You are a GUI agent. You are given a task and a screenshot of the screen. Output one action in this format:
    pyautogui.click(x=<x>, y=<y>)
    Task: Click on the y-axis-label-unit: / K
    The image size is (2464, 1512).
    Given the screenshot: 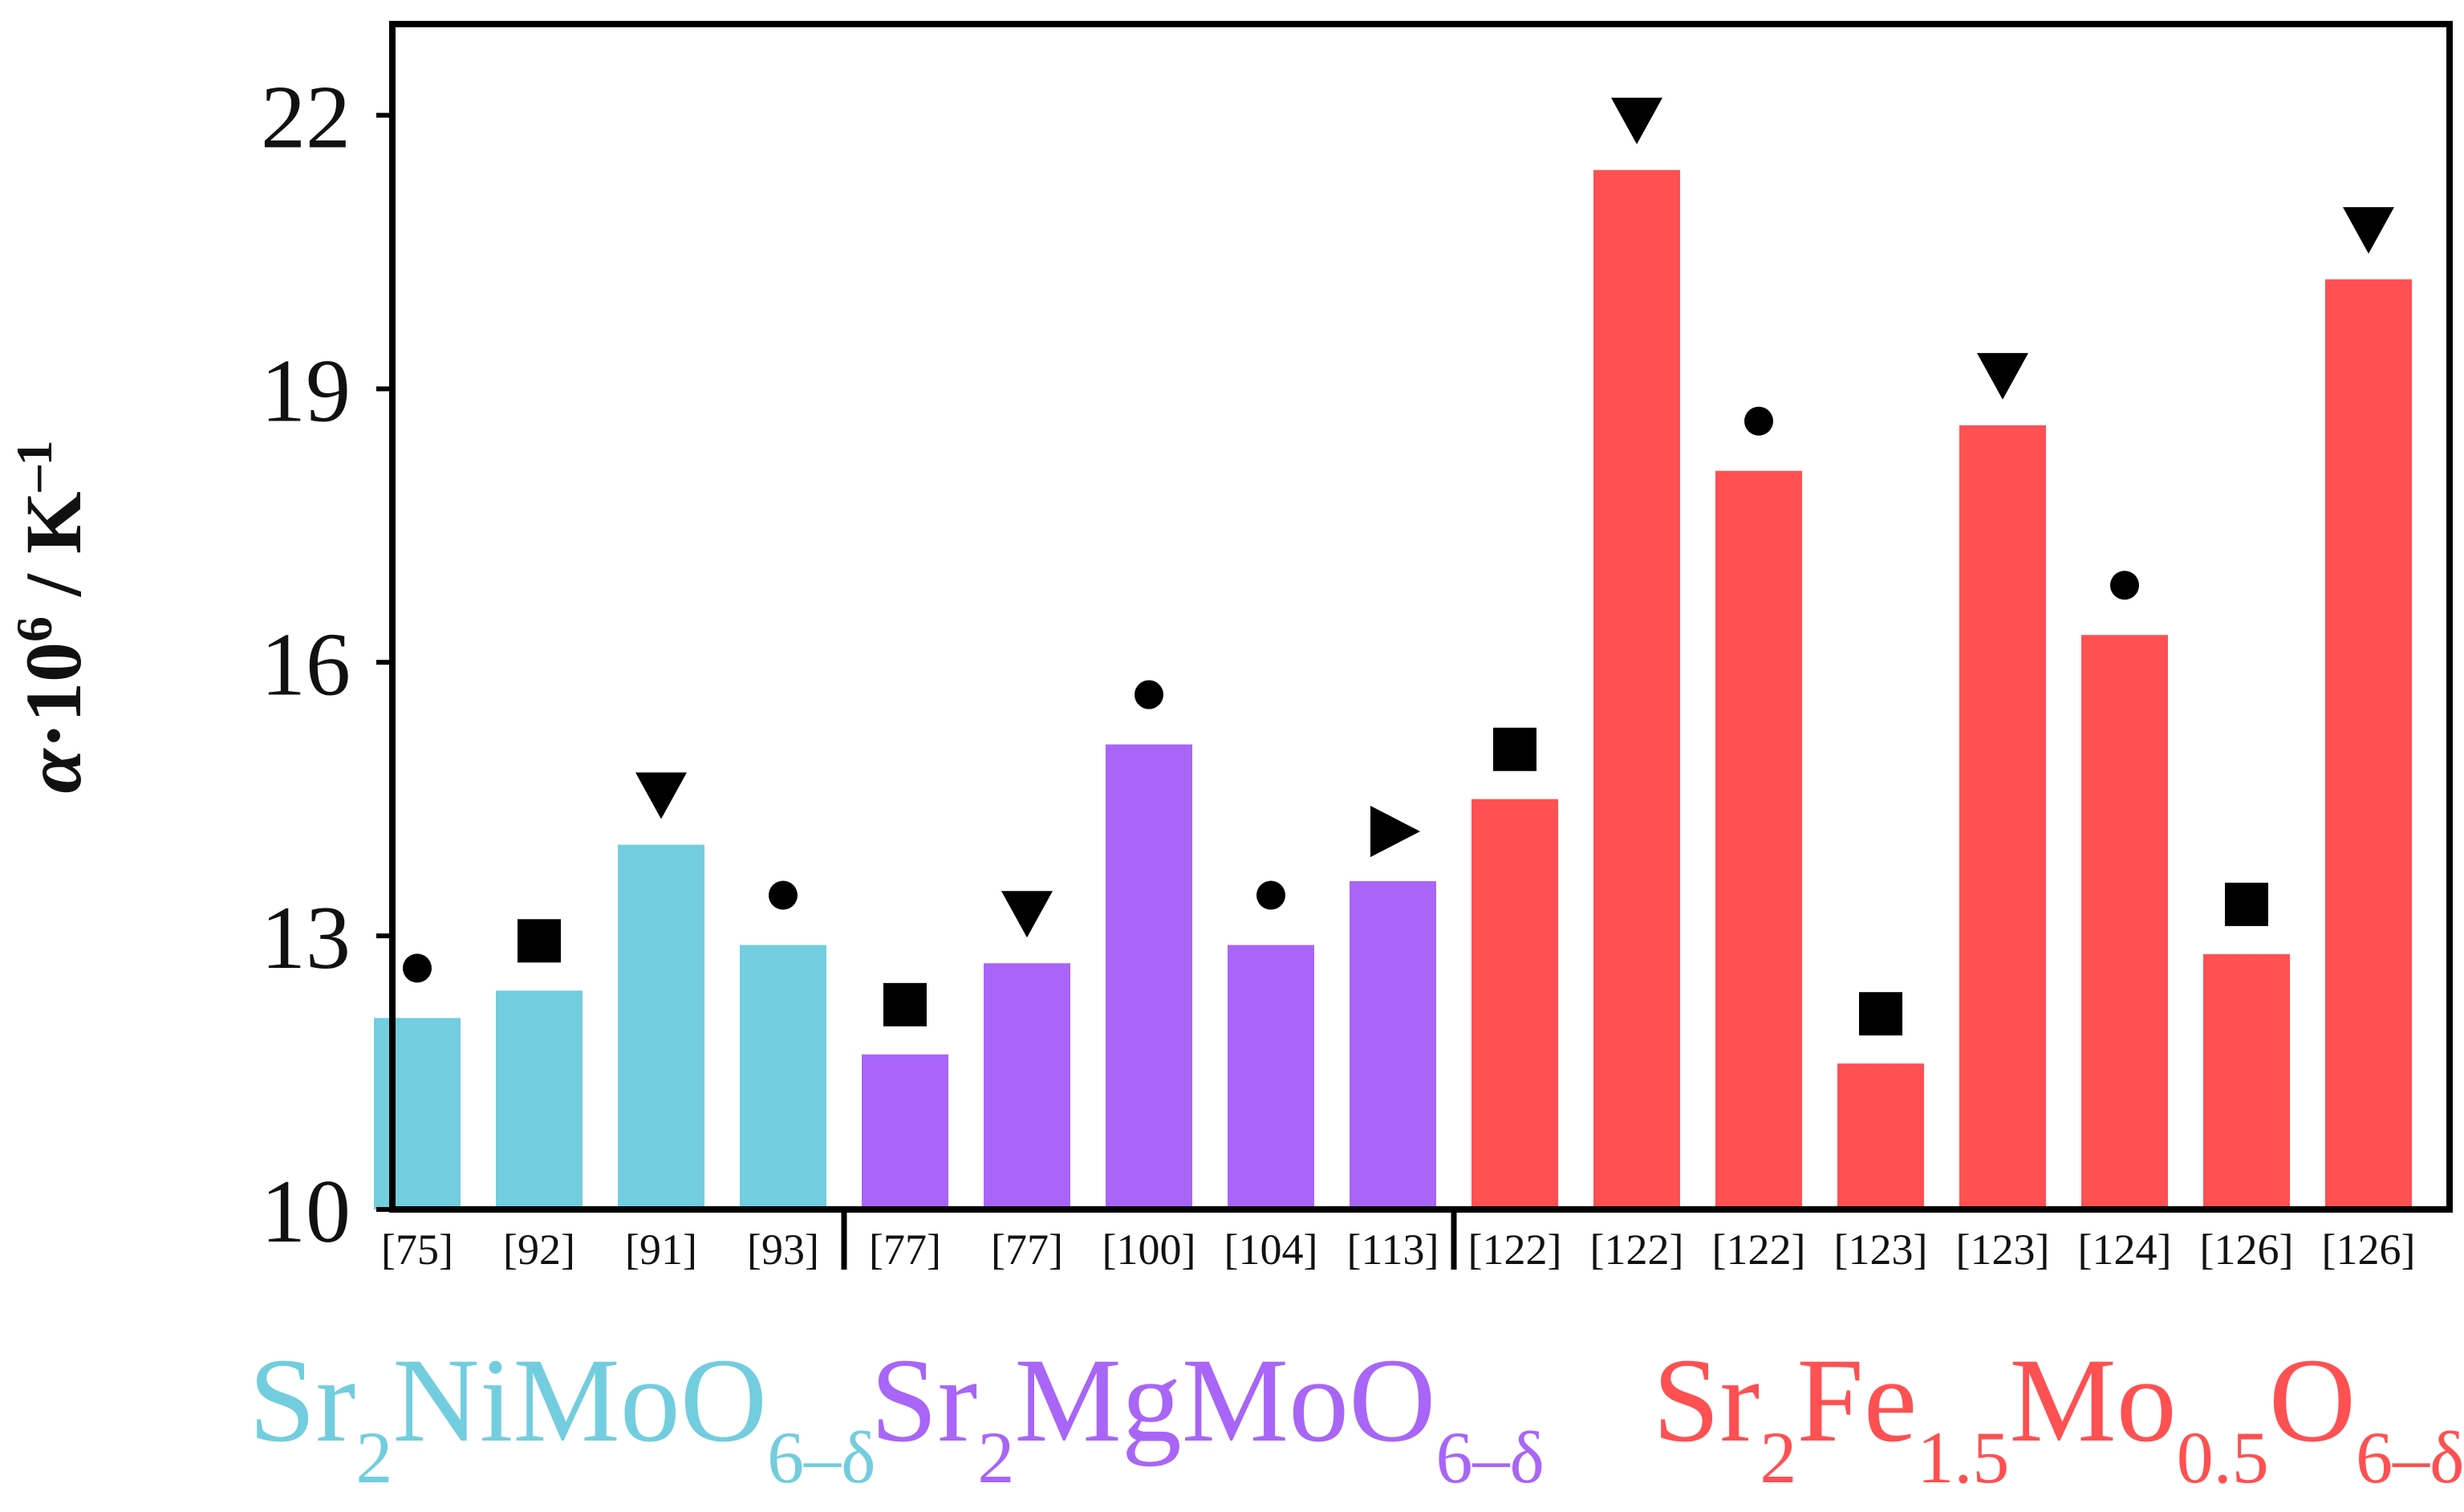 What is the action you would take?
    pyautogui.click(x=53, y=553)
    